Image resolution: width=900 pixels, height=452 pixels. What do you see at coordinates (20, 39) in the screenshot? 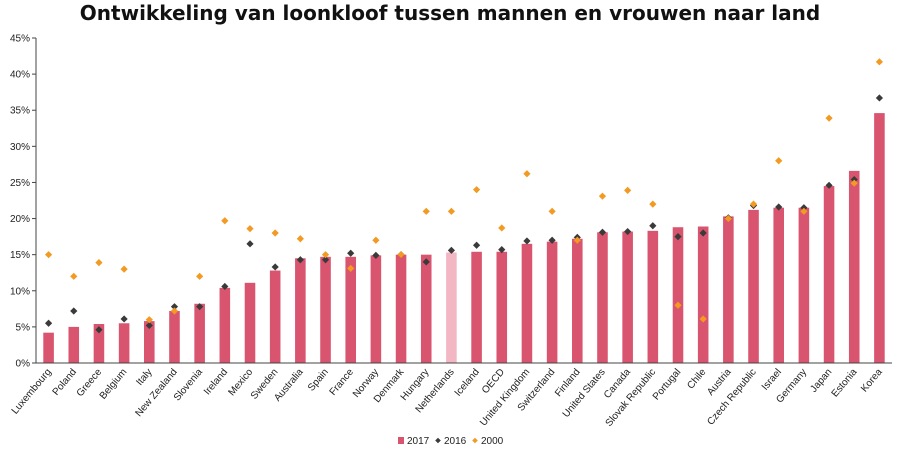
I see `y-tick-label: 45%` at bounding box center [20, 39].